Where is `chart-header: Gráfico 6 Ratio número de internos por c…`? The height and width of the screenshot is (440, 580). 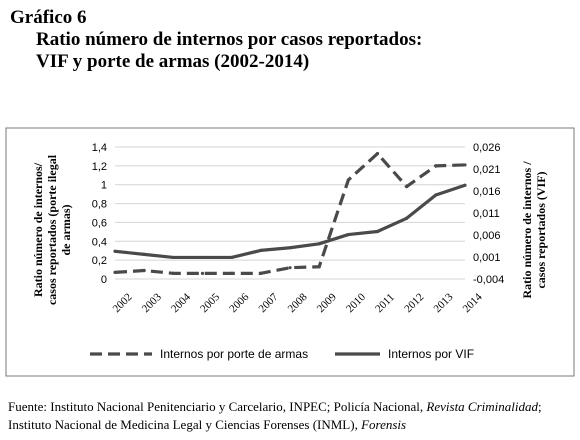
chart-header: Gráfico 6 Ratio número de internos por c… is located at coordinates (216, 39).